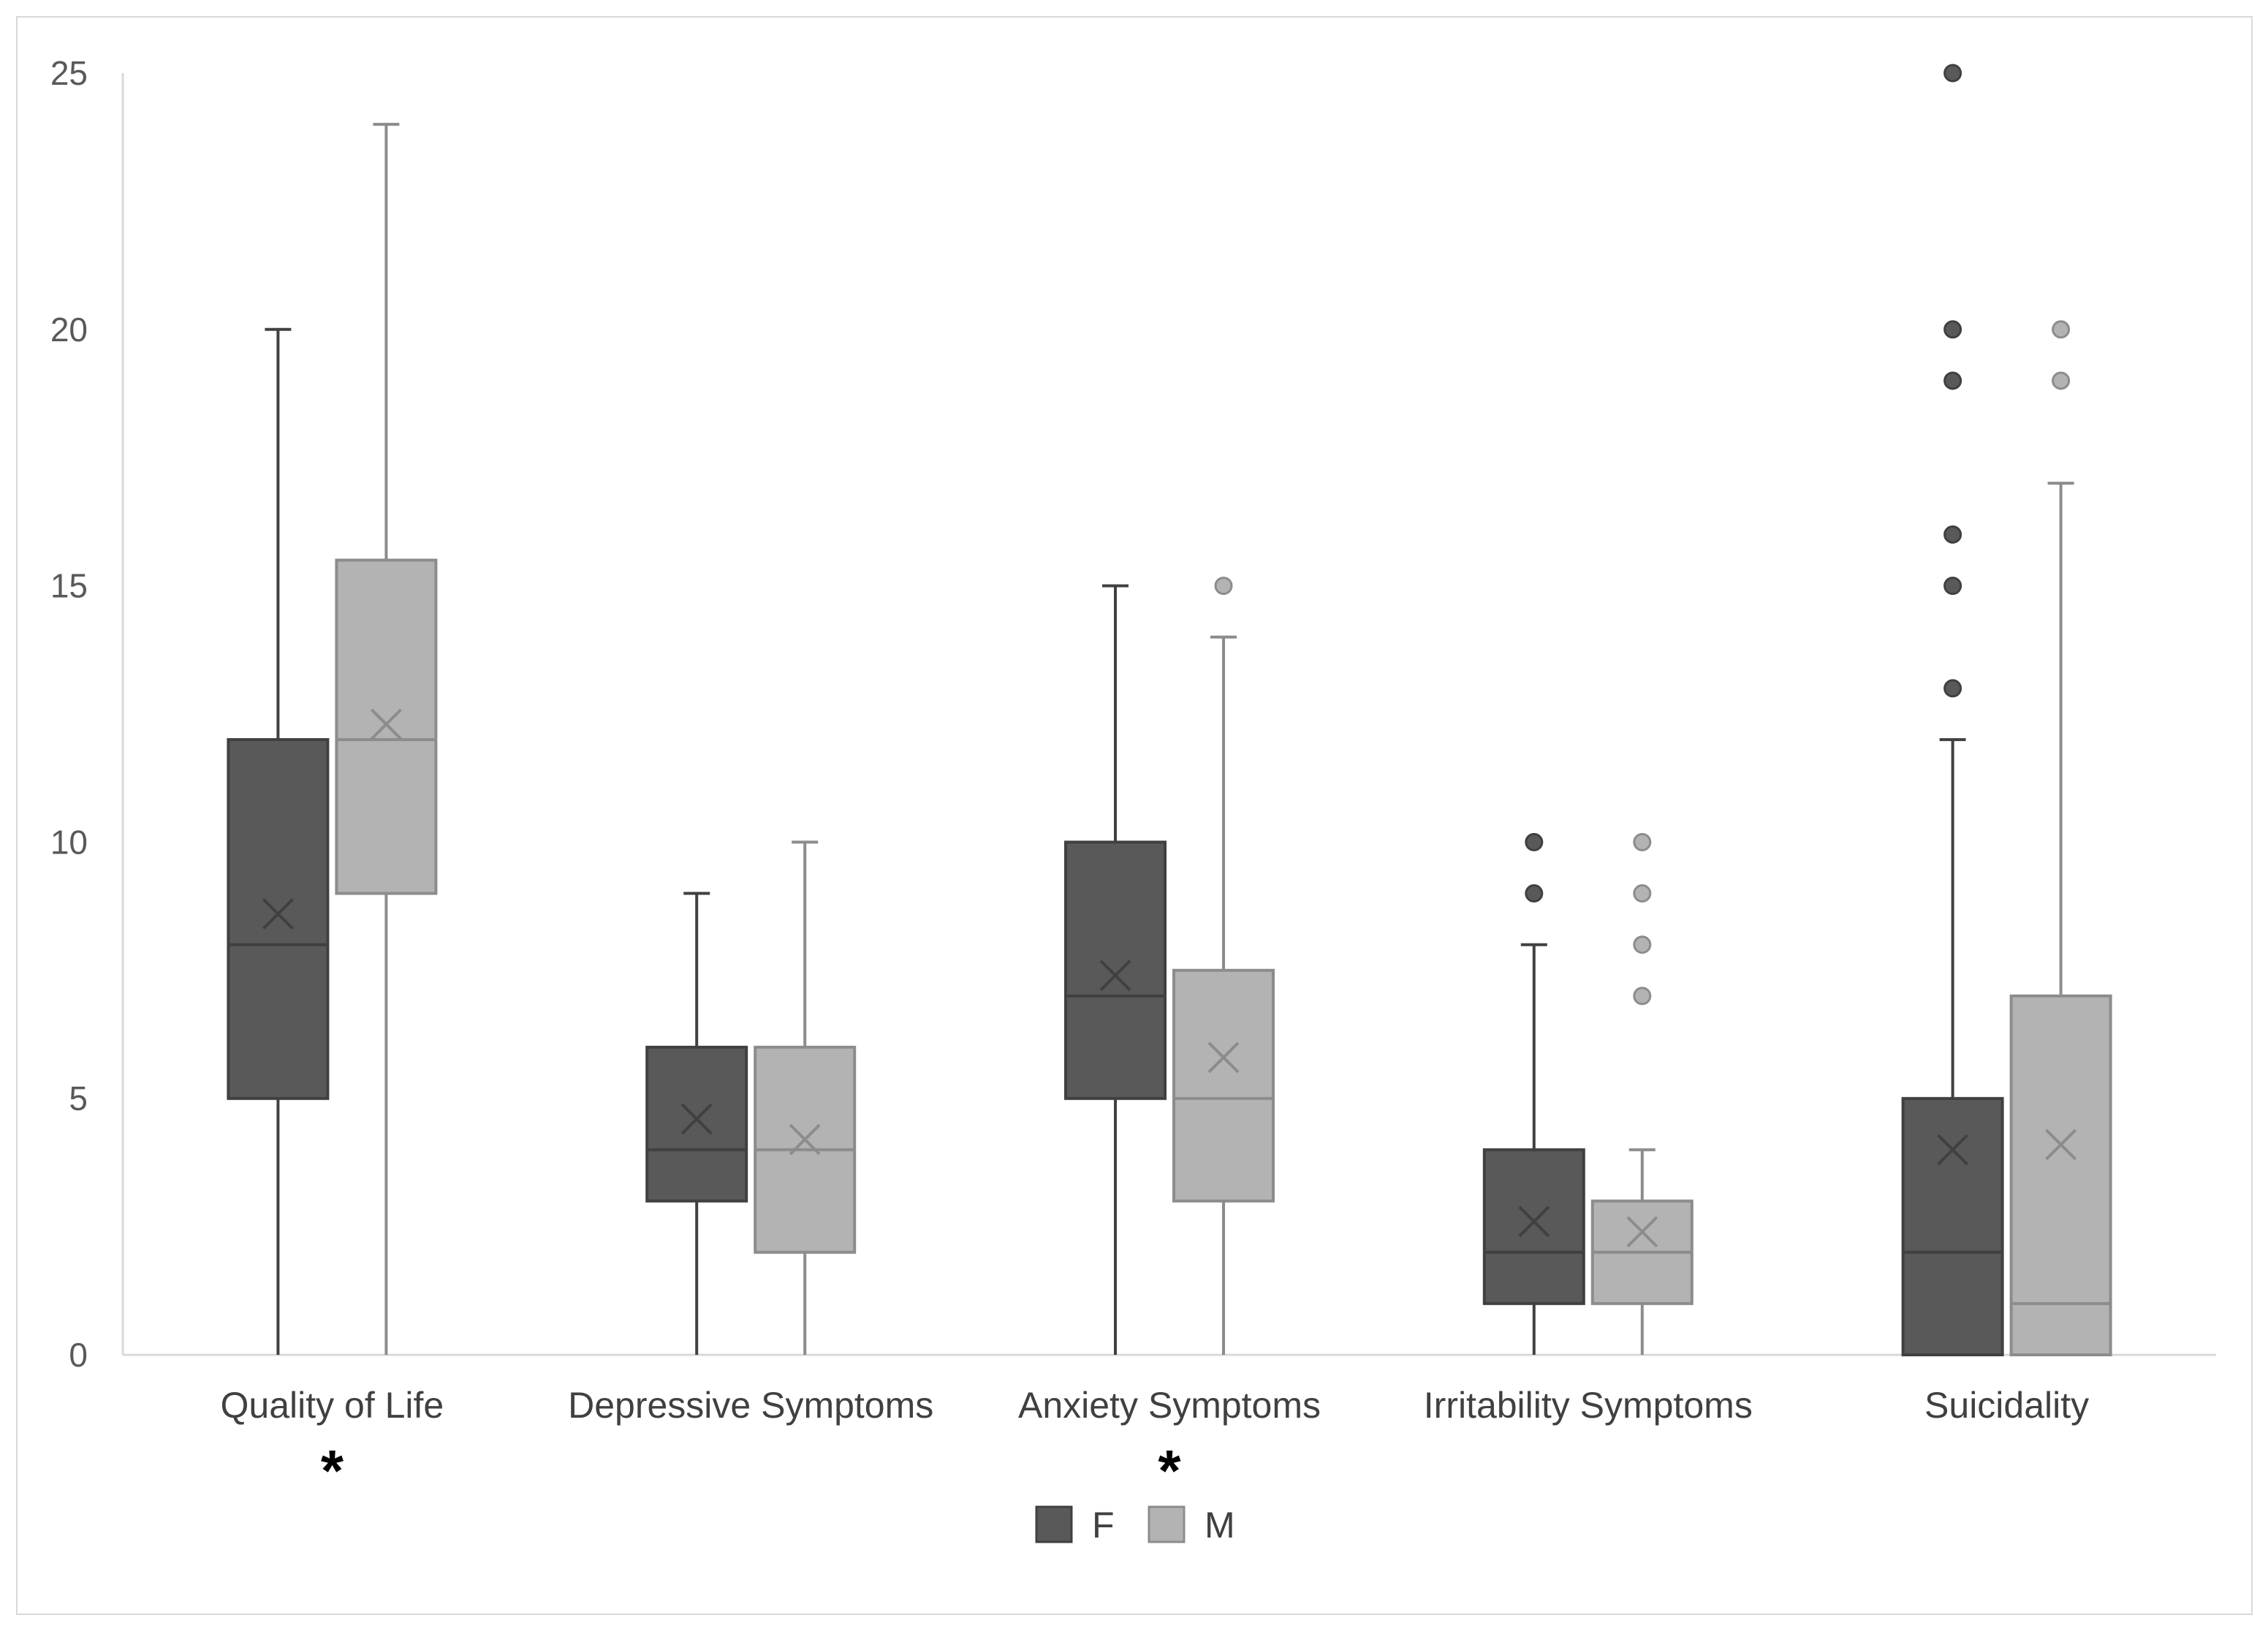 The height and width of the screenshot is (1634, 2268). Describe the element at coordinates (1169, 1405) in the screenshot. I see `x-category-label: Anxiety Symptoms` at that location.